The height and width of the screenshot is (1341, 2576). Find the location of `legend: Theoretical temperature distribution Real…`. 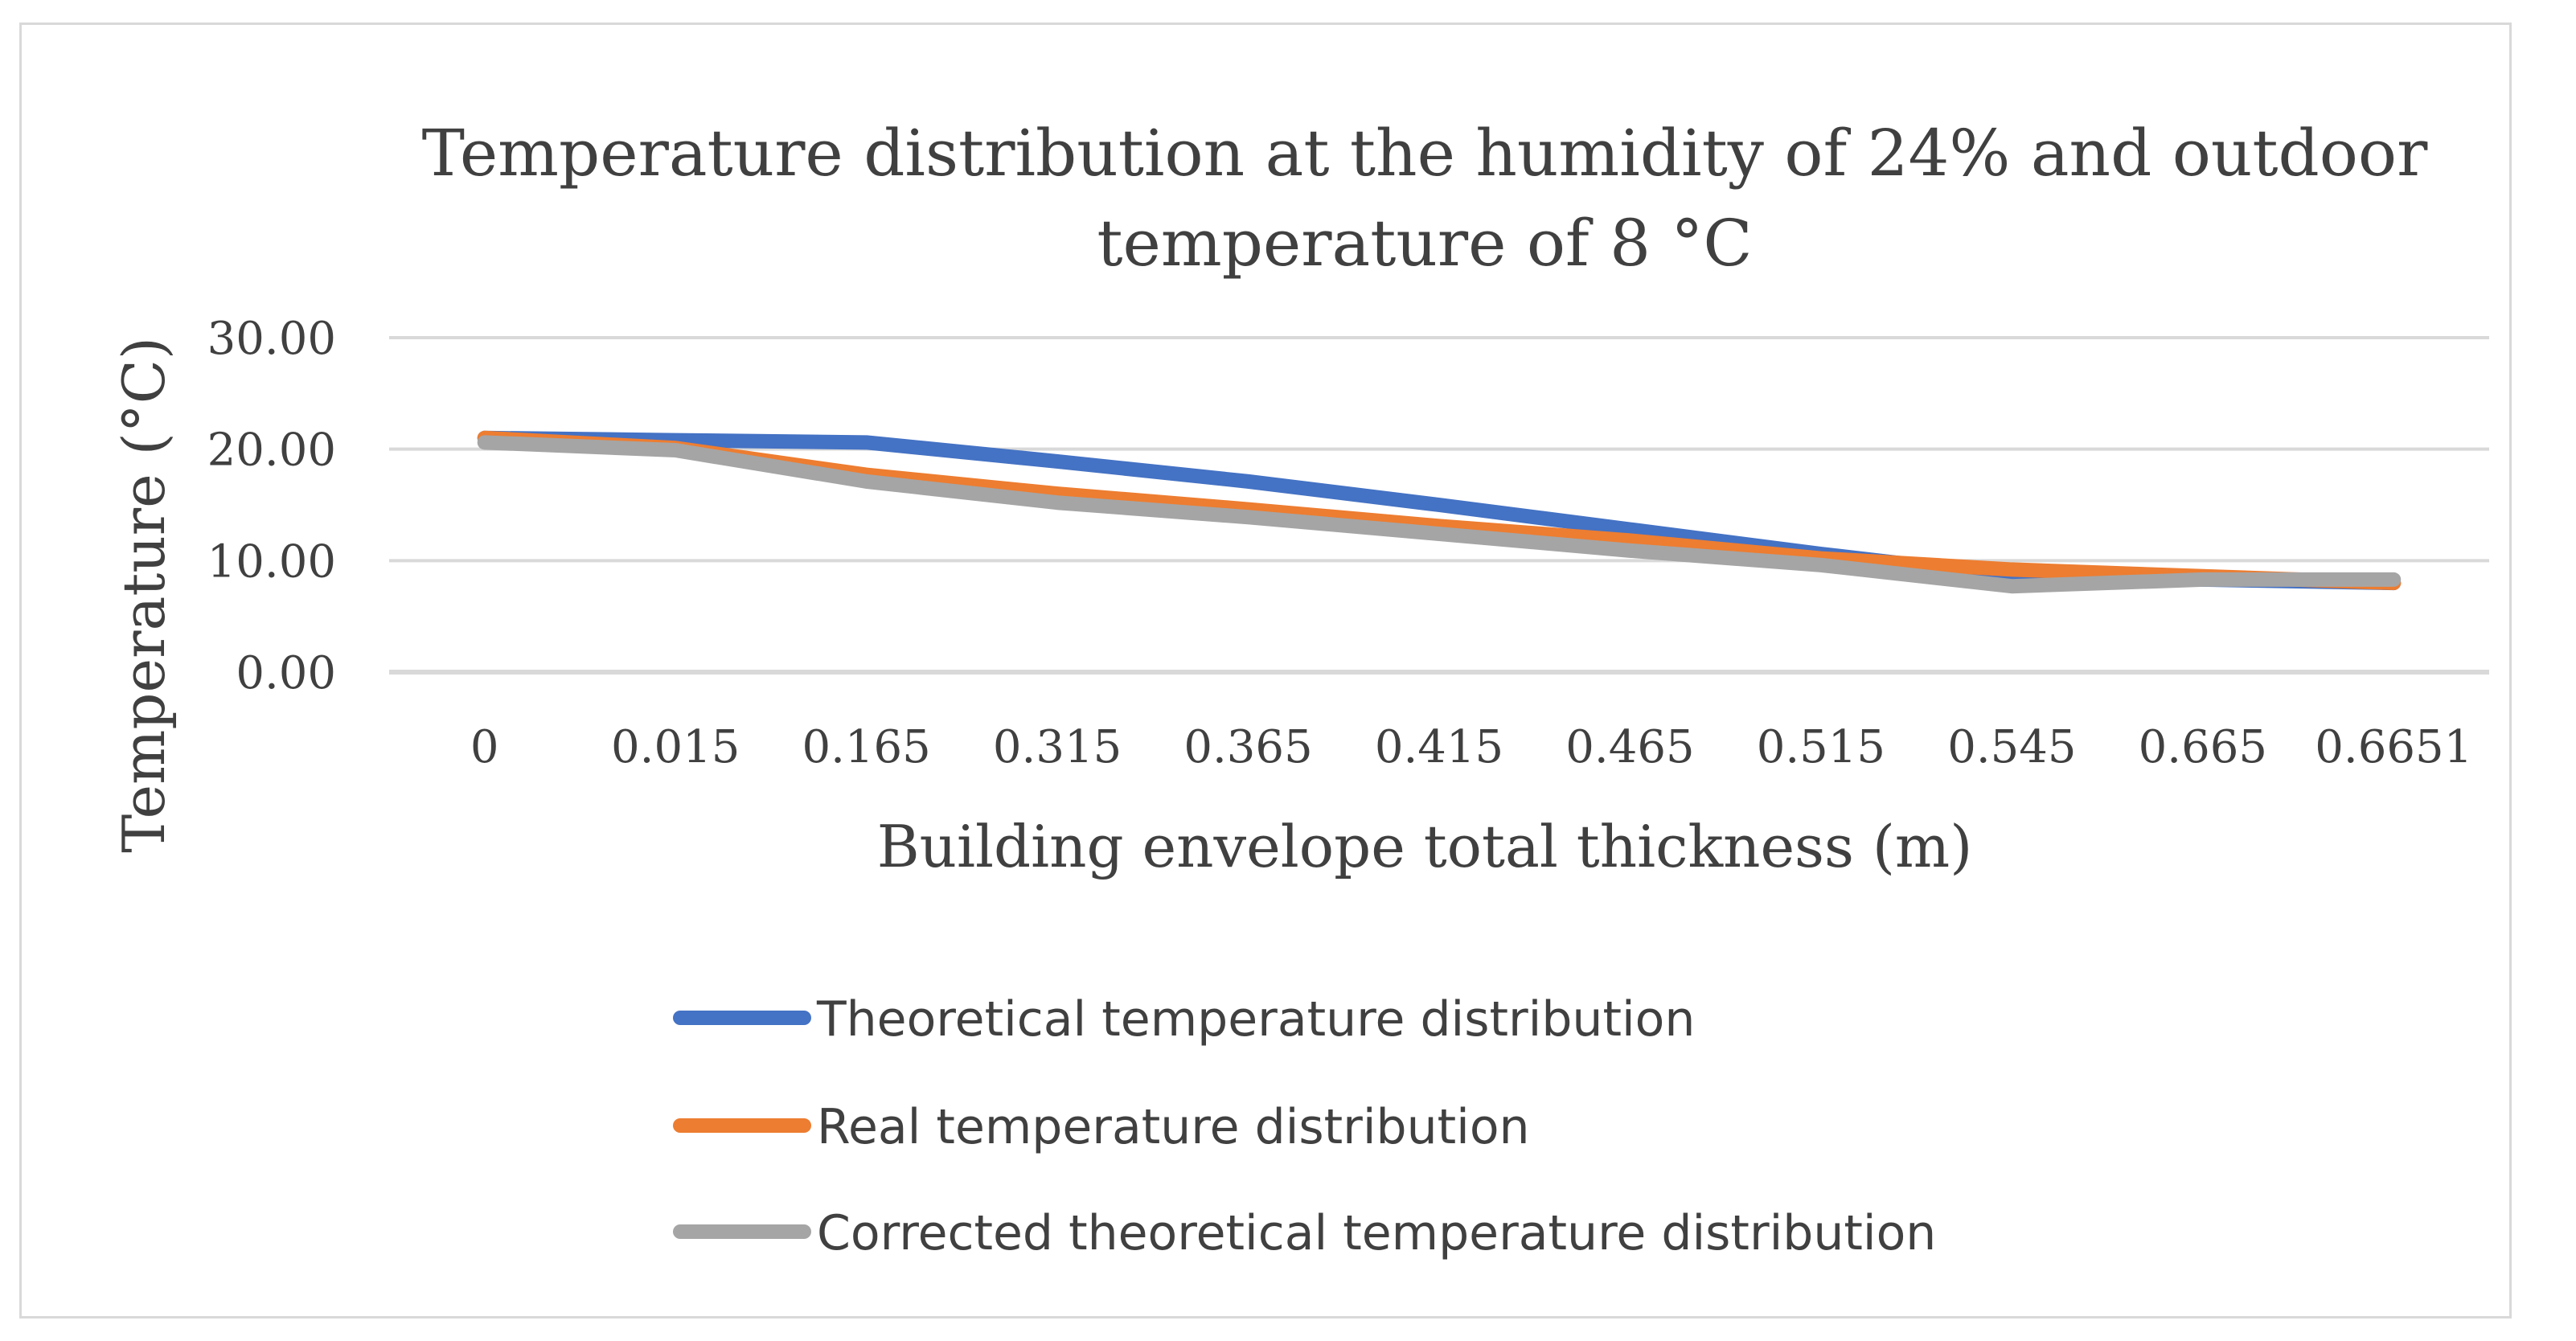

legend: Theoretical temperature distribution Real… is located at coordinates (1304, 1126).